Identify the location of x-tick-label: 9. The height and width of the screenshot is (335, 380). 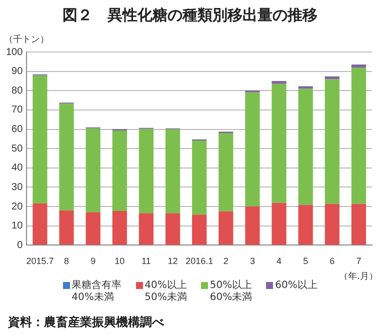
(93, 261).